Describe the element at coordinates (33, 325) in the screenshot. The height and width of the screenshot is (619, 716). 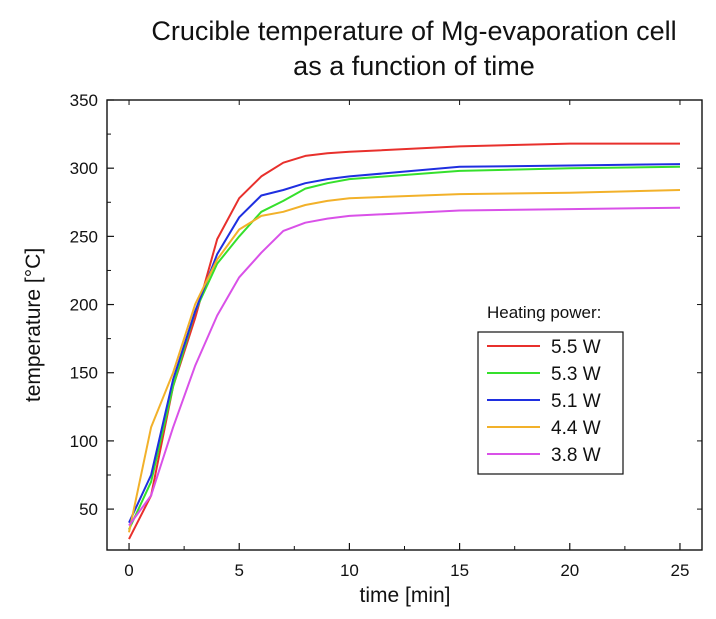
I see `y-axis-title: temperature [°C]` at that location.